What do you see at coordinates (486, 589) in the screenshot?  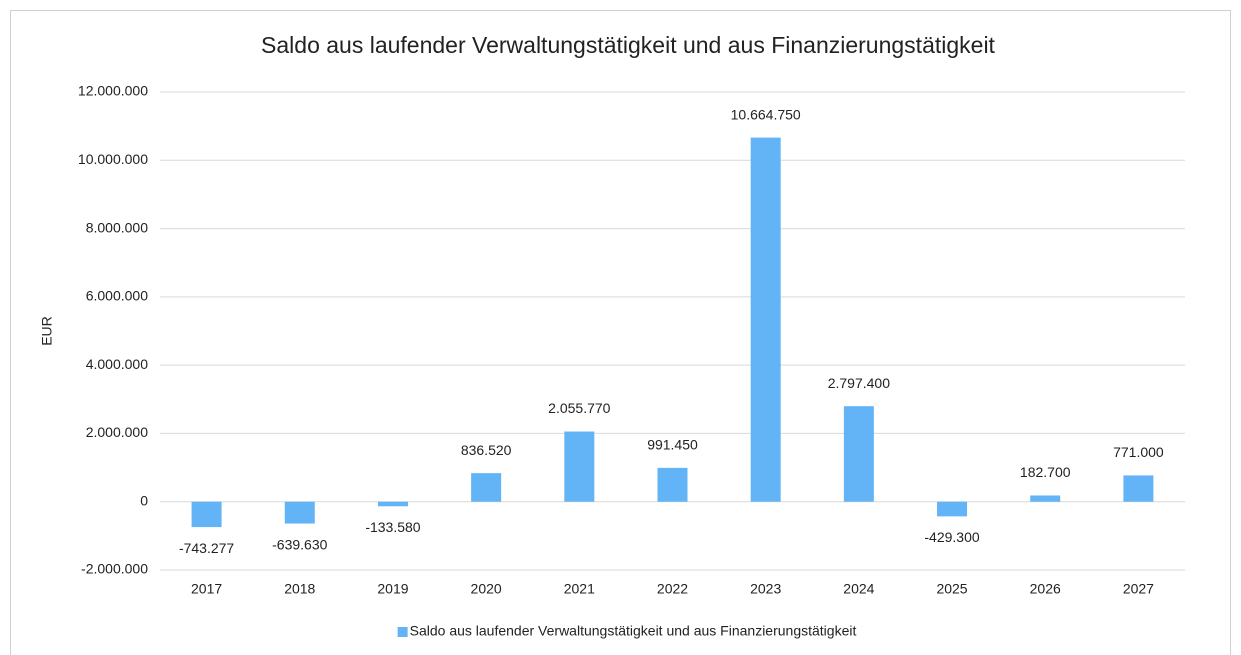 I see `x-tick-label: 2020` at bounding box center [486, 589].